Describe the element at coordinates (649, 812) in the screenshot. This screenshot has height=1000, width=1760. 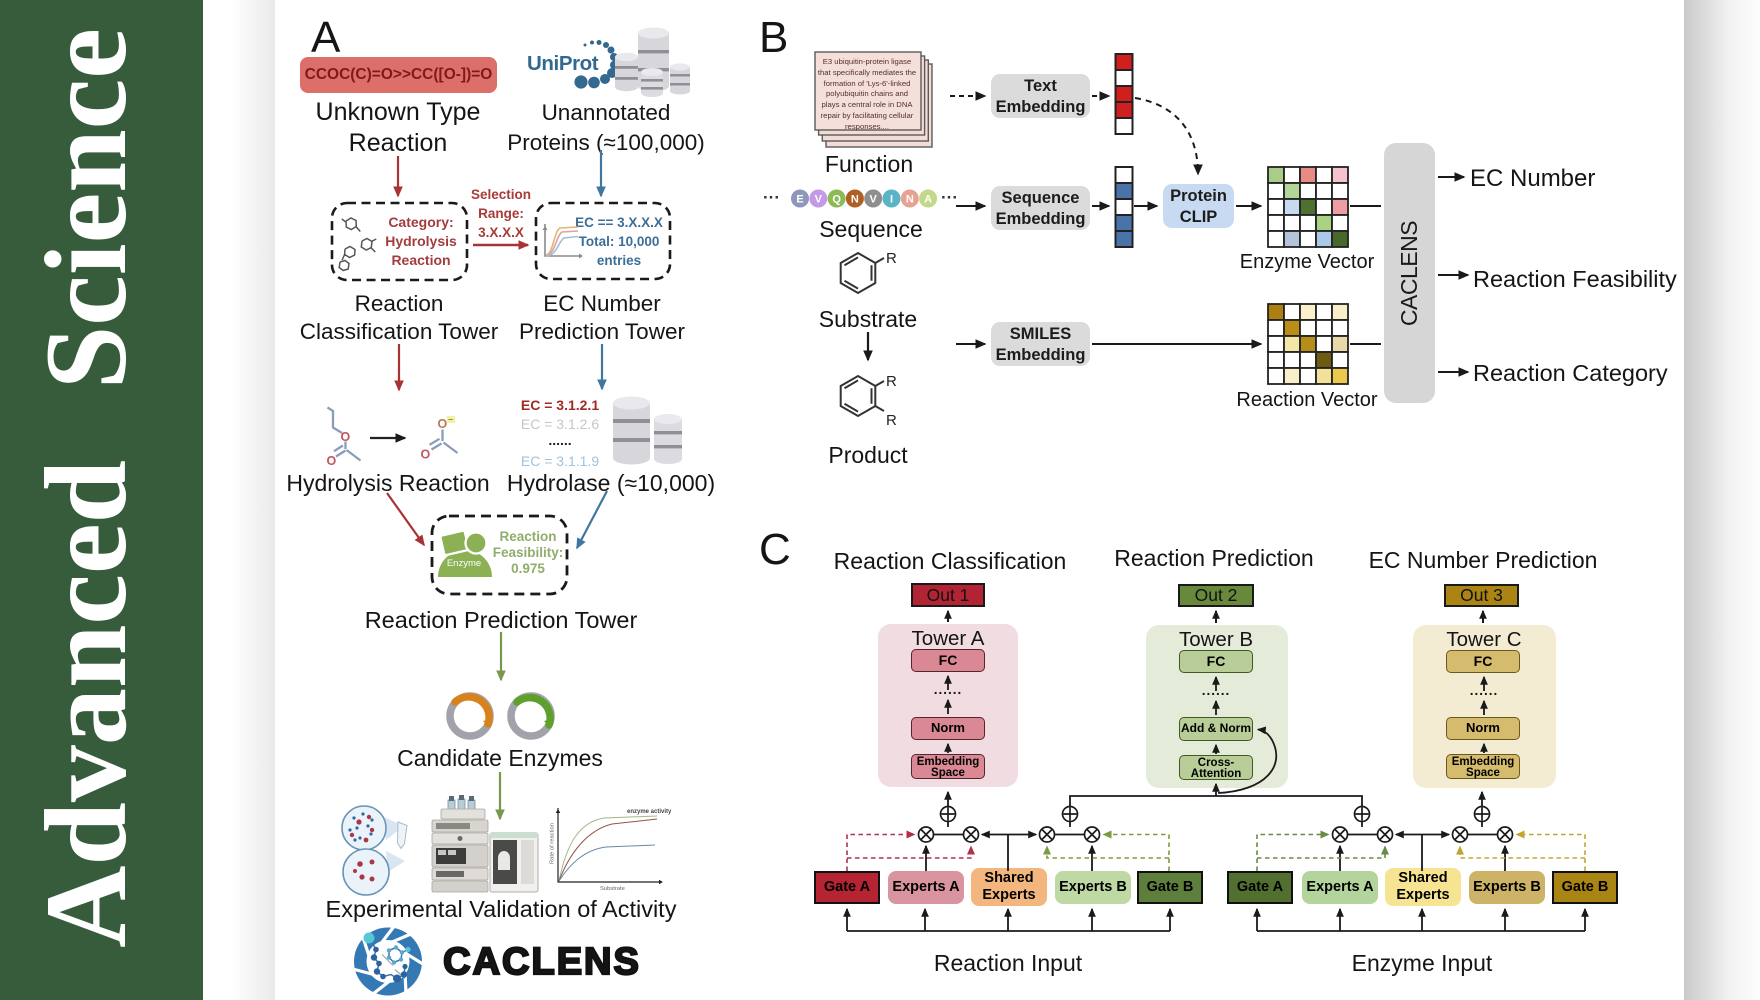
I see `svg-text: enzyme activity` at that location.